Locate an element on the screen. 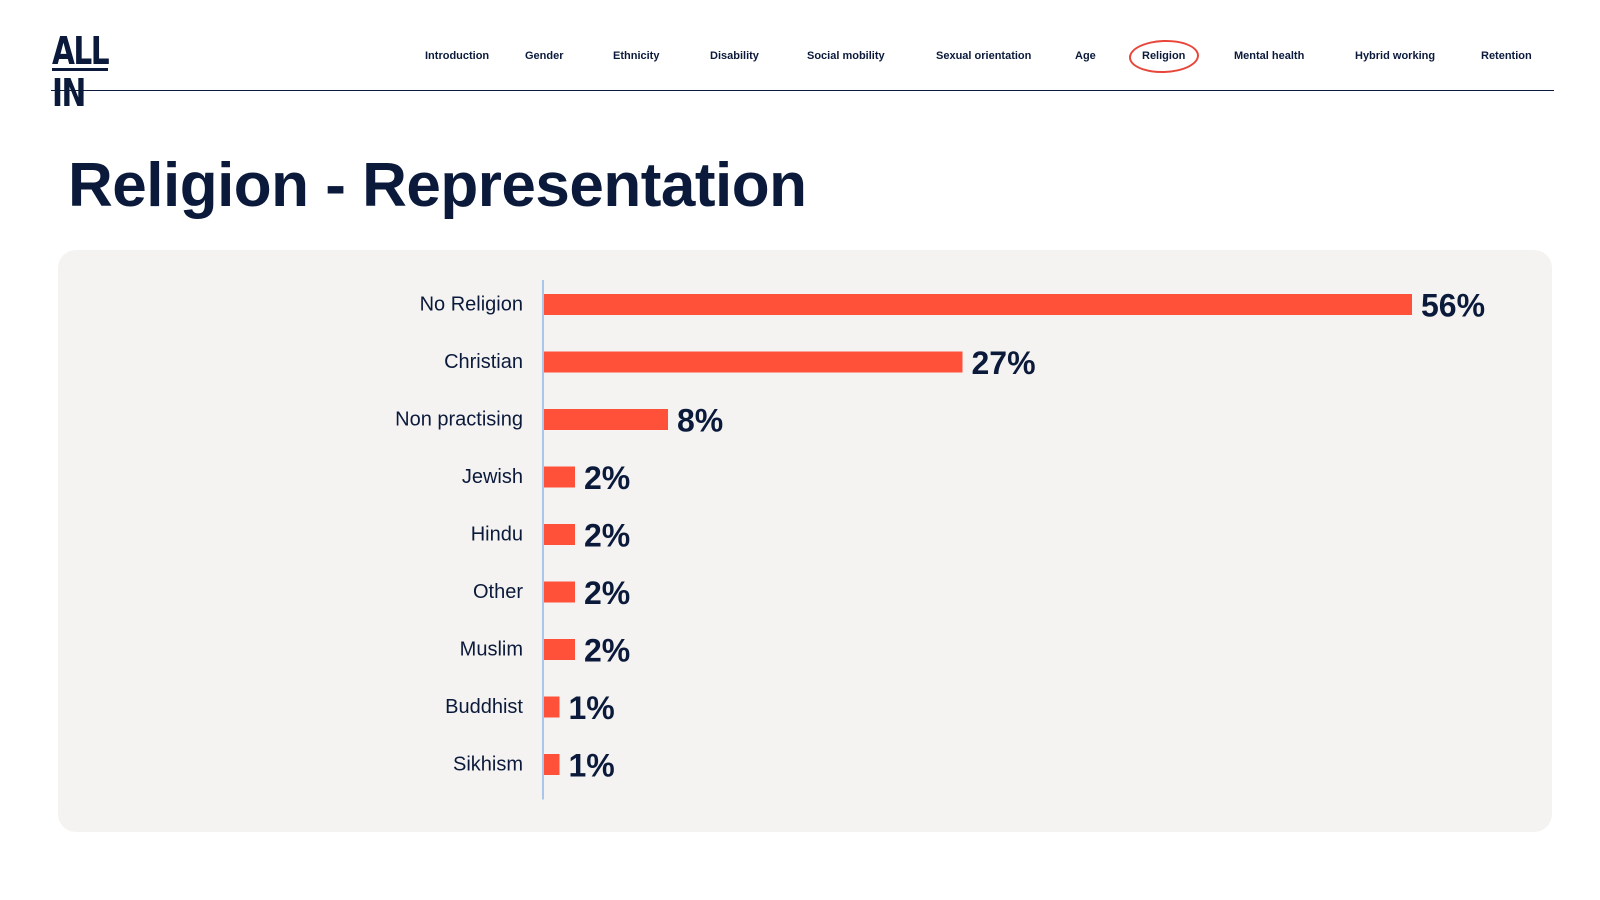 This screenshot has width=1600, height=900. category-label: Non practising is located at coordinates (459, 420).